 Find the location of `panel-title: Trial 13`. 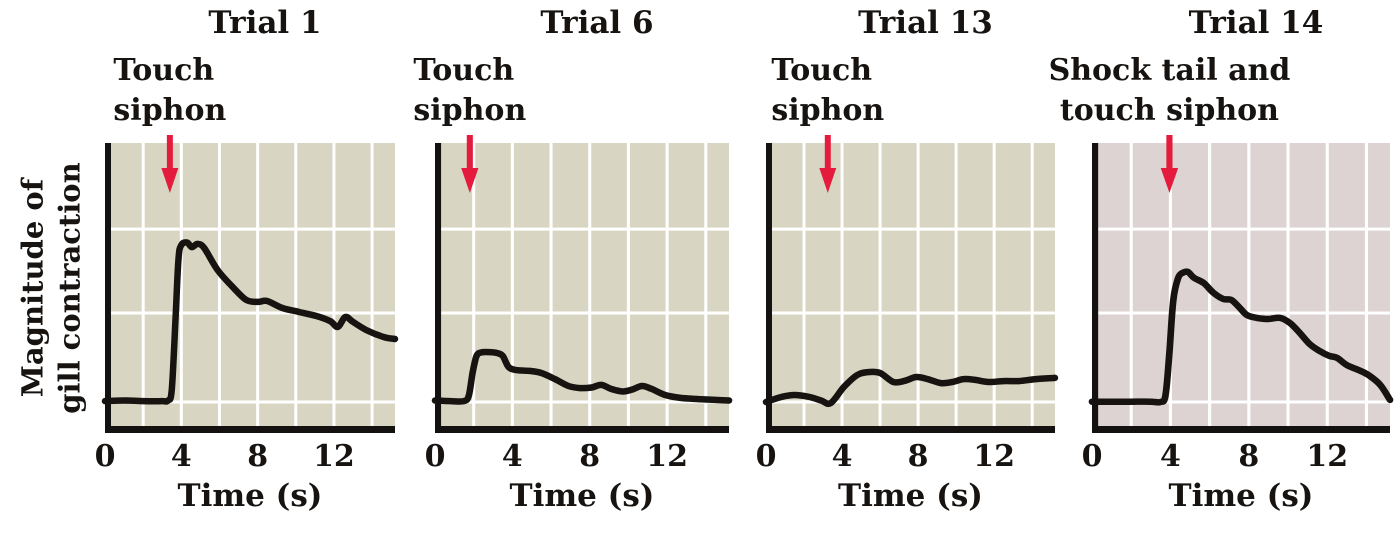

panel-title: Trial 13 is located at coordinates (925, 23).